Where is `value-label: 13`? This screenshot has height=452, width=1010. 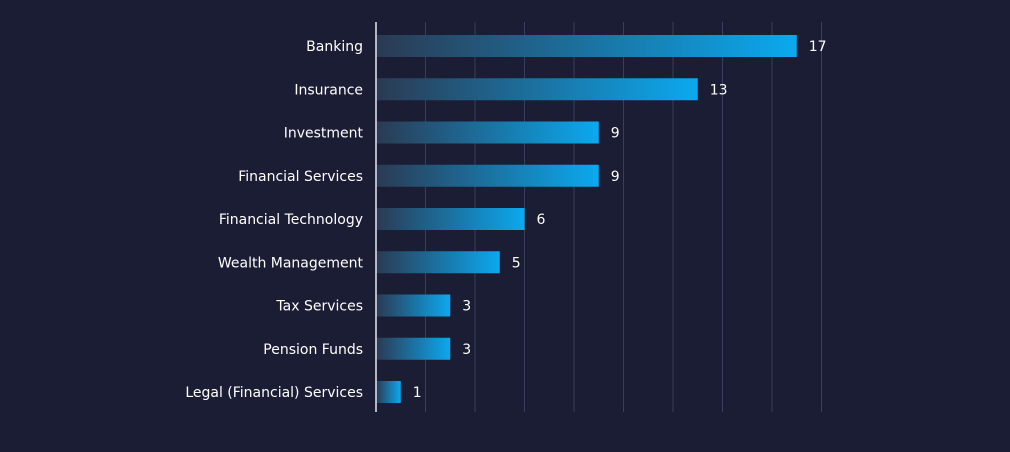
value-label: 13 is located at coordinates (719, 90).